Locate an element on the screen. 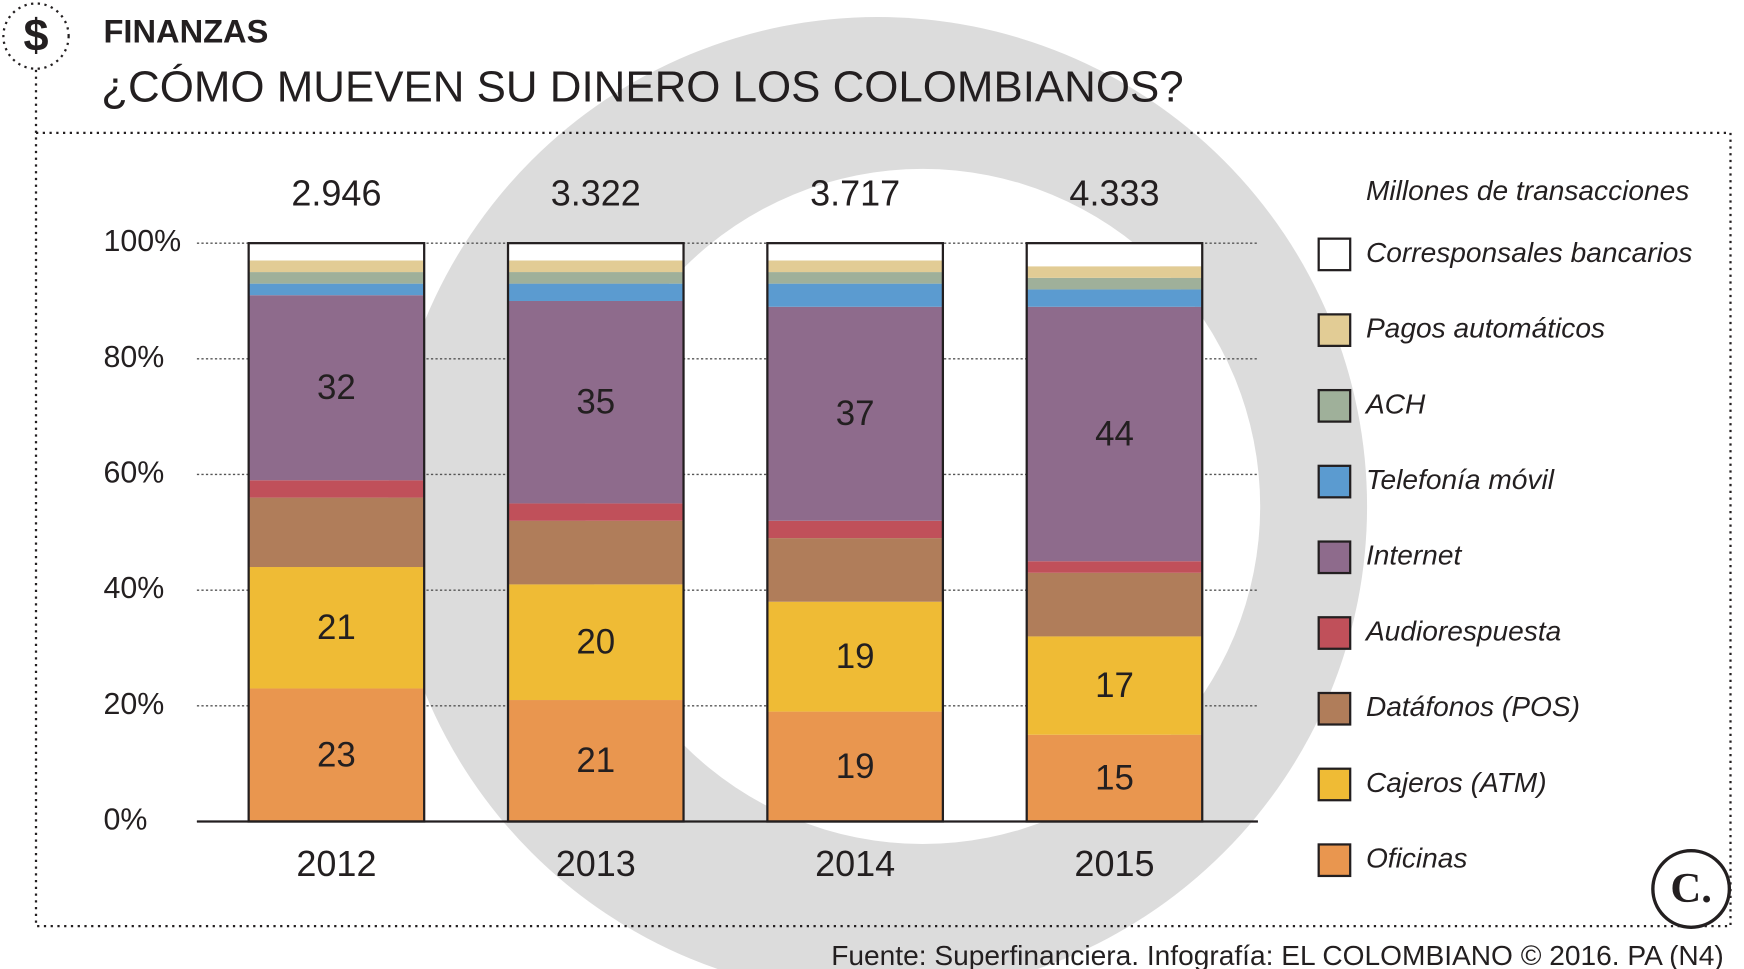  data-label: 37 is located at coordinates (855, 413).